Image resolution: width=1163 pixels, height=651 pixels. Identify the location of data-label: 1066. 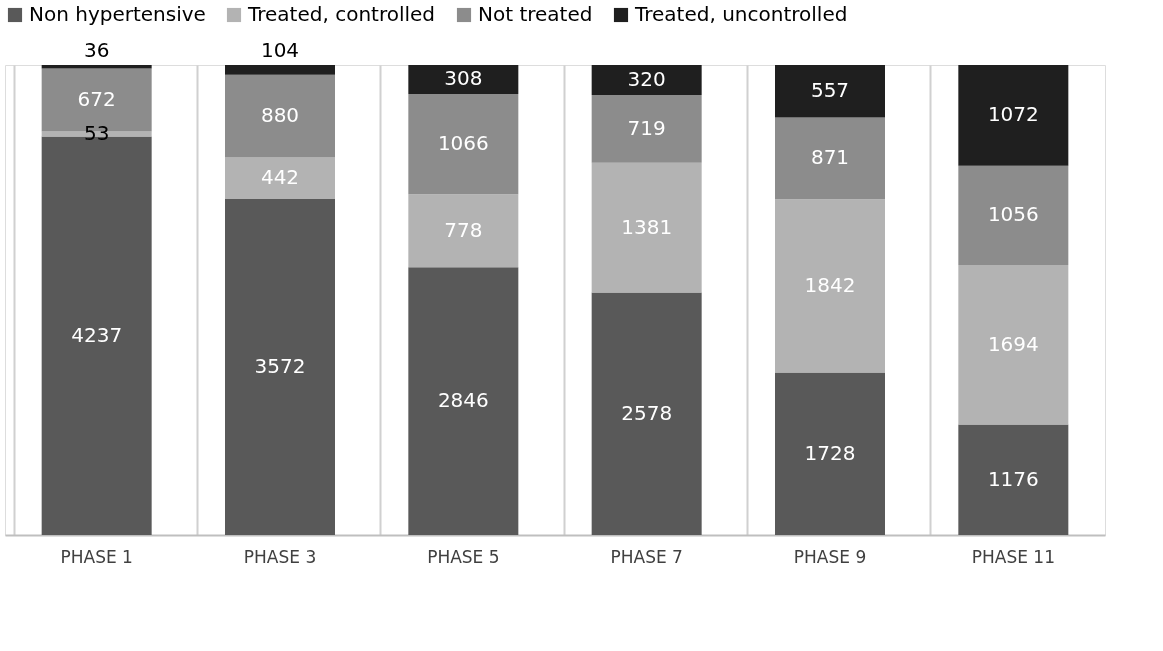
(463, 143).